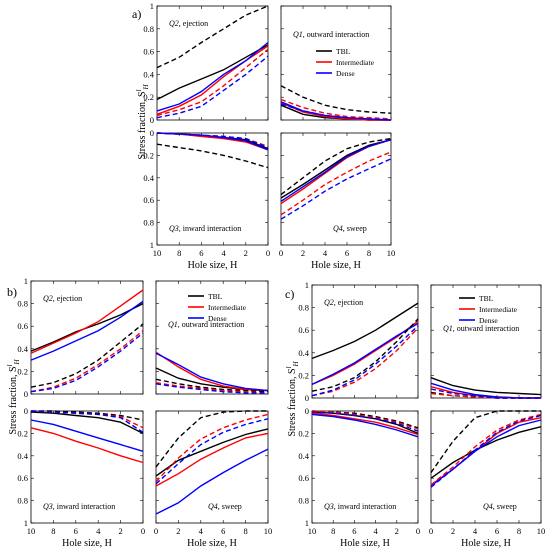 The image size is (548, 550). What do you see at coordinates (79, 506) in the screenshot?
I see `quadrant-label: Q3, inward interaction` at bounding box center [79, 506].